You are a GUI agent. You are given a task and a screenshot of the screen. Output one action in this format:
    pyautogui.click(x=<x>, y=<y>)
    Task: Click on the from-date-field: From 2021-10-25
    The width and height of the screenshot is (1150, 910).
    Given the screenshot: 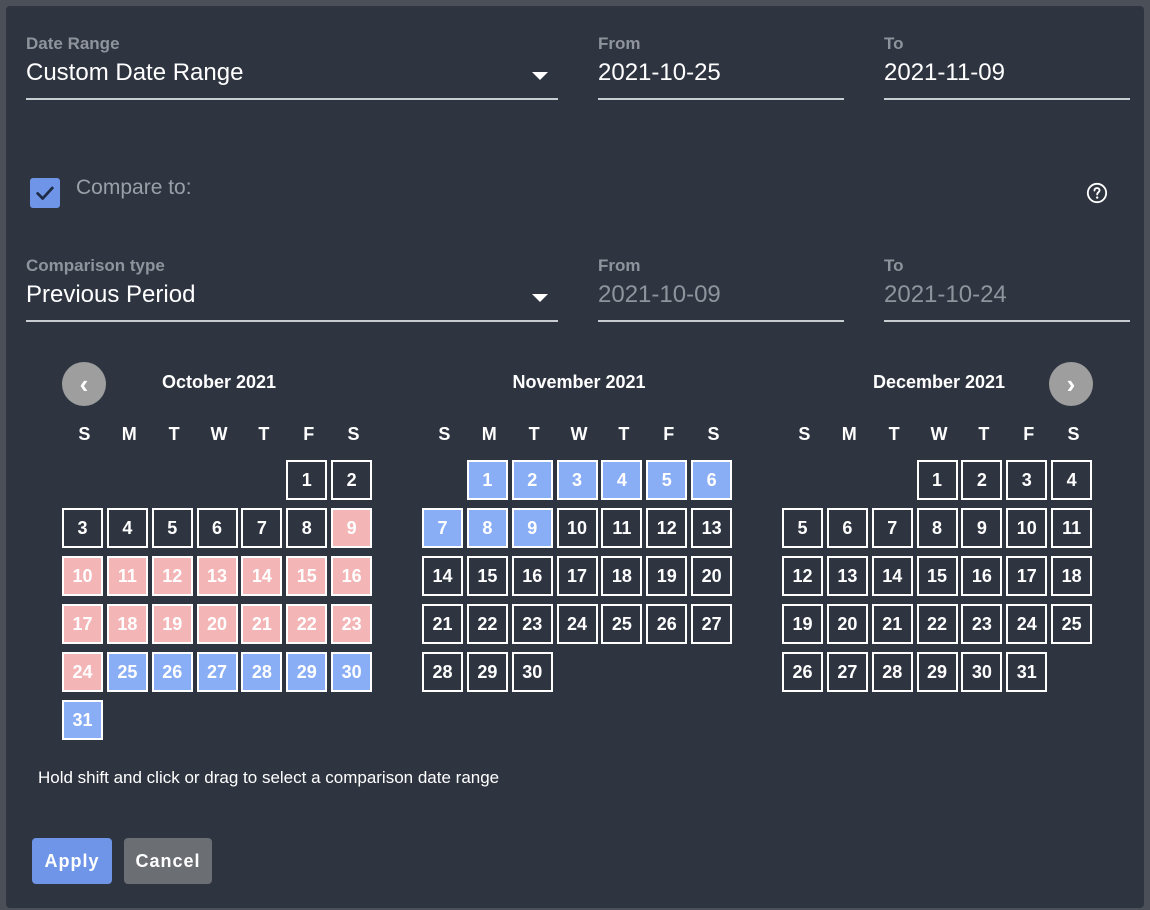 What is the action you would take?
    pyautogui.click(x=721, y=69)
    